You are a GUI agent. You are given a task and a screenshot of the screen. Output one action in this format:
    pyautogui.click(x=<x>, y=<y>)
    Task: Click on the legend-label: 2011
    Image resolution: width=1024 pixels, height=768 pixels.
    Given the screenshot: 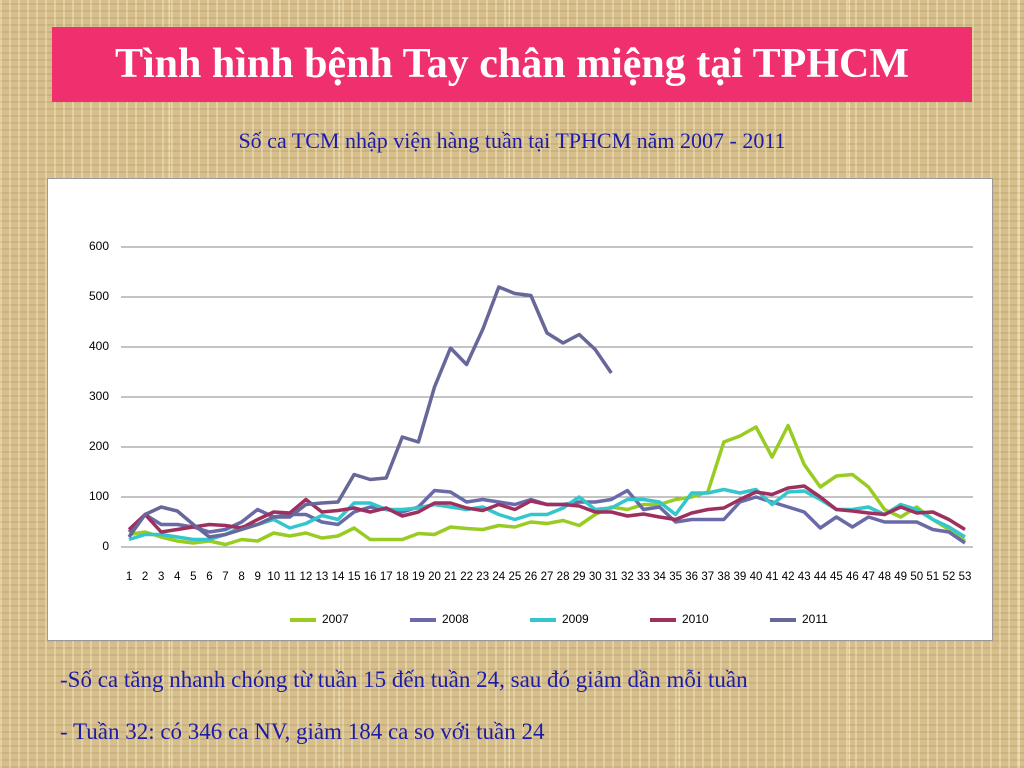 What is the action you would take?
    pyautogui.click(x=815, y=619)
    